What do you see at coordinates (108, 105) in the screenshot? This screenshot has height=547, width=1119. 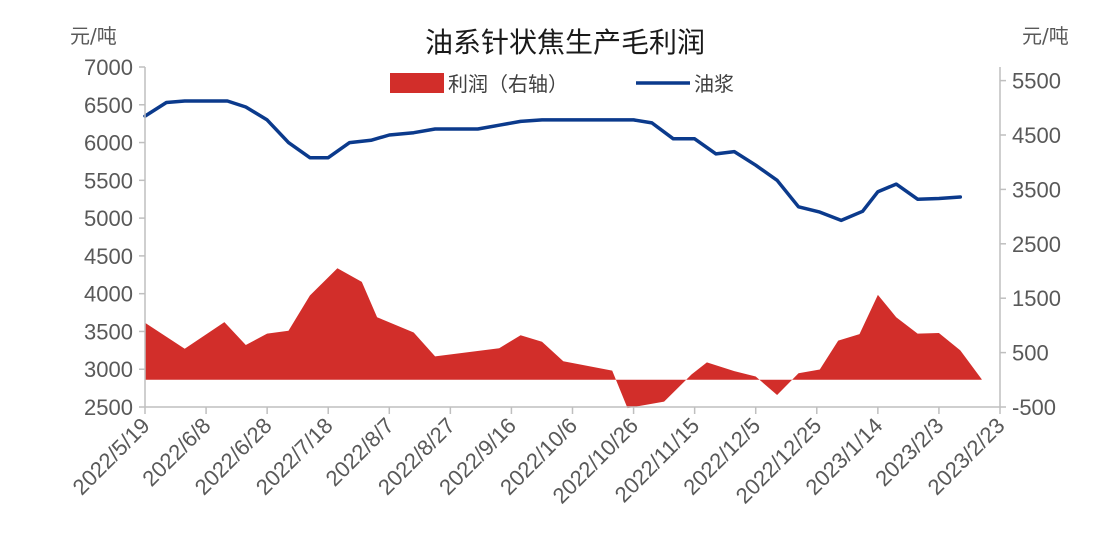 I see `left-tick-label: 6500` at bounding box center [108, 105].